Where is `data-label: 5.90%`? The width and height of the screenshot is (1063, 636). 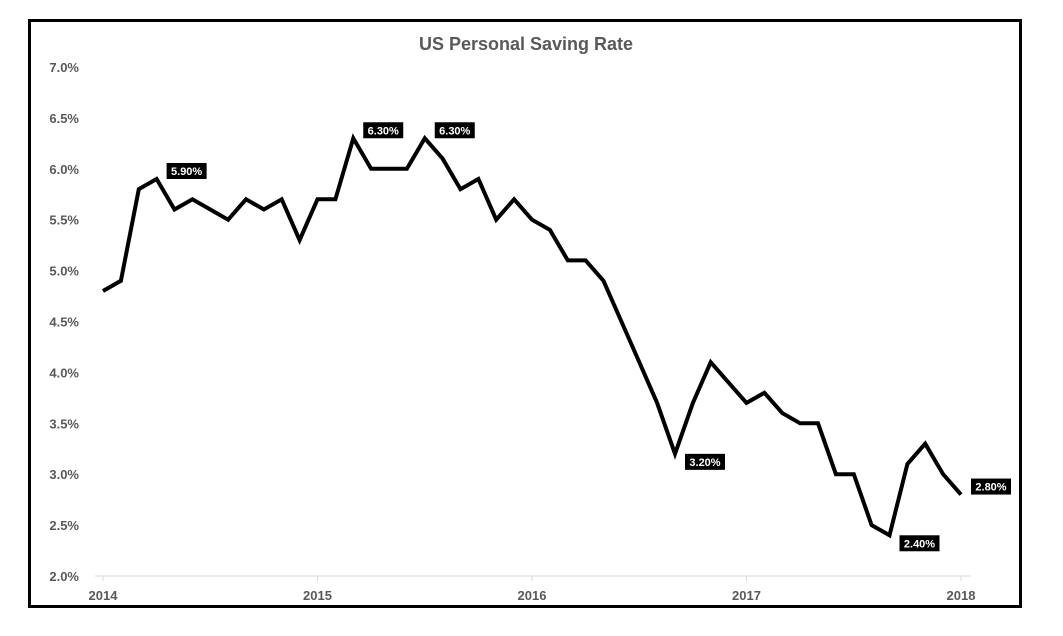 data-label: 5.90% is located at coordinates (186, 170).